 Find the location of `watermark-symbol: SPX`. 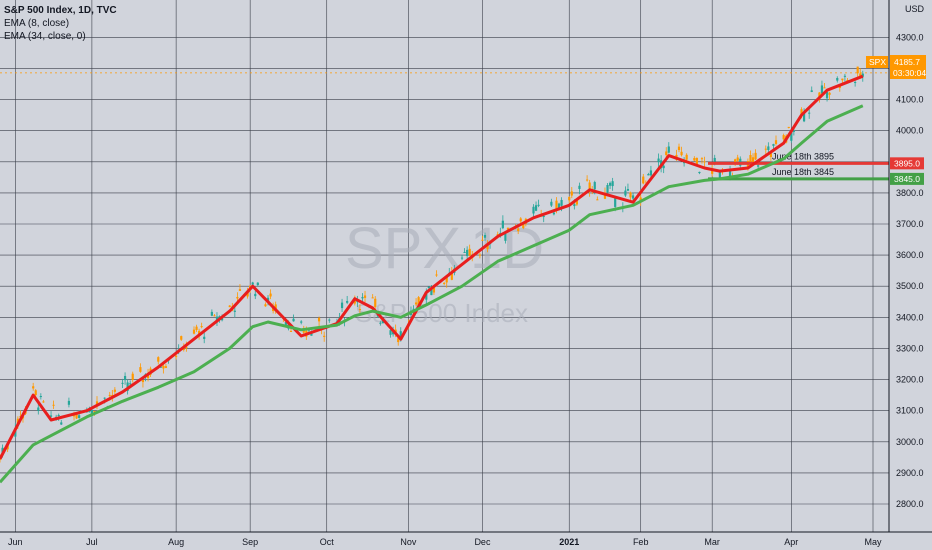

watermark-symbol: SPX is located at coordinates (403, 248).